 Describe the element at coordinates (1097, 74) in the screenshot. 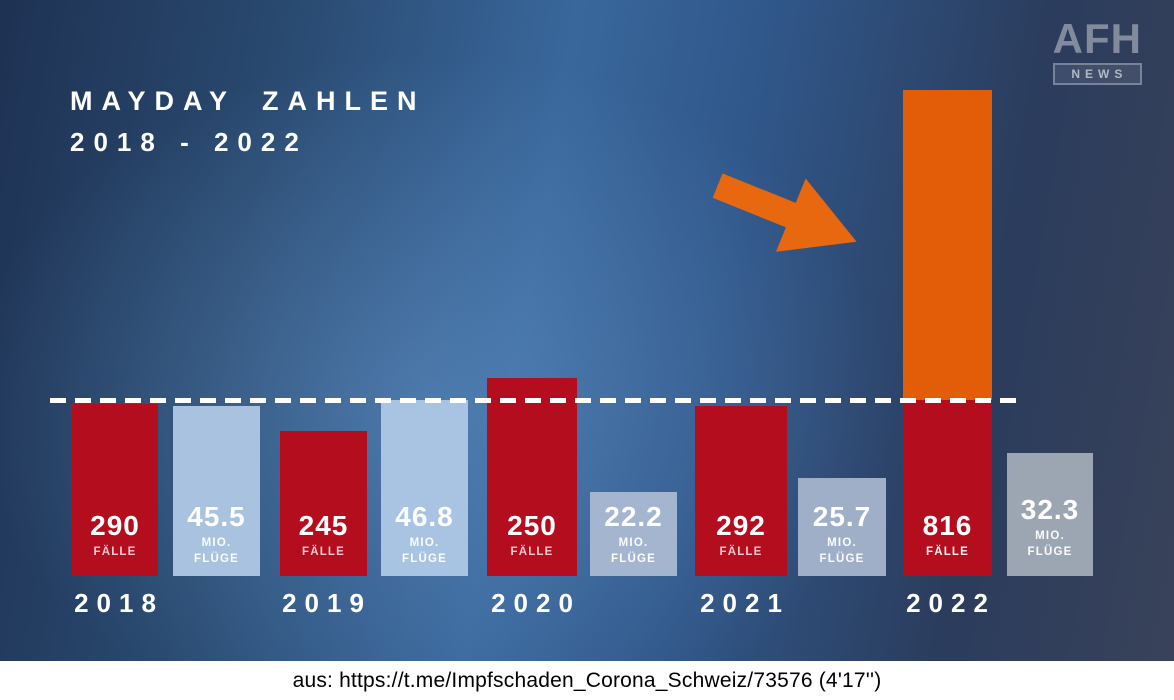

I see `logo-news-badge: NEWS` at that location.